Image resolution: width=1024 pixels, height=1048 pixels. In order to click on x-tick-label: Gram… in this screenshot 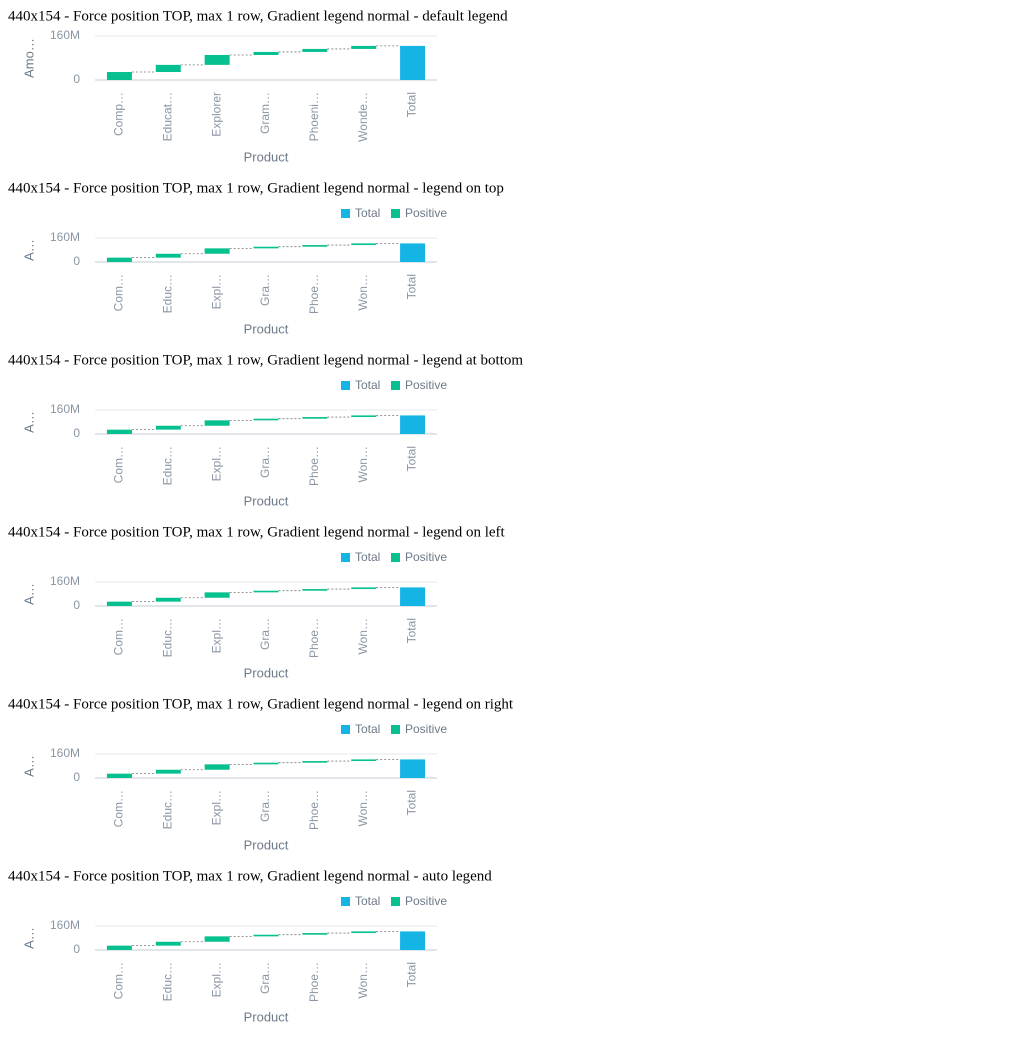, I will do `click(265, 113)`.